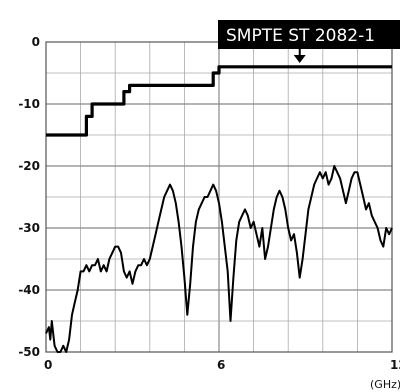 This screenshot has height=392, width=400. I want to click on annotation-label: SMPTE ST 2082-1, so click(300, 36).